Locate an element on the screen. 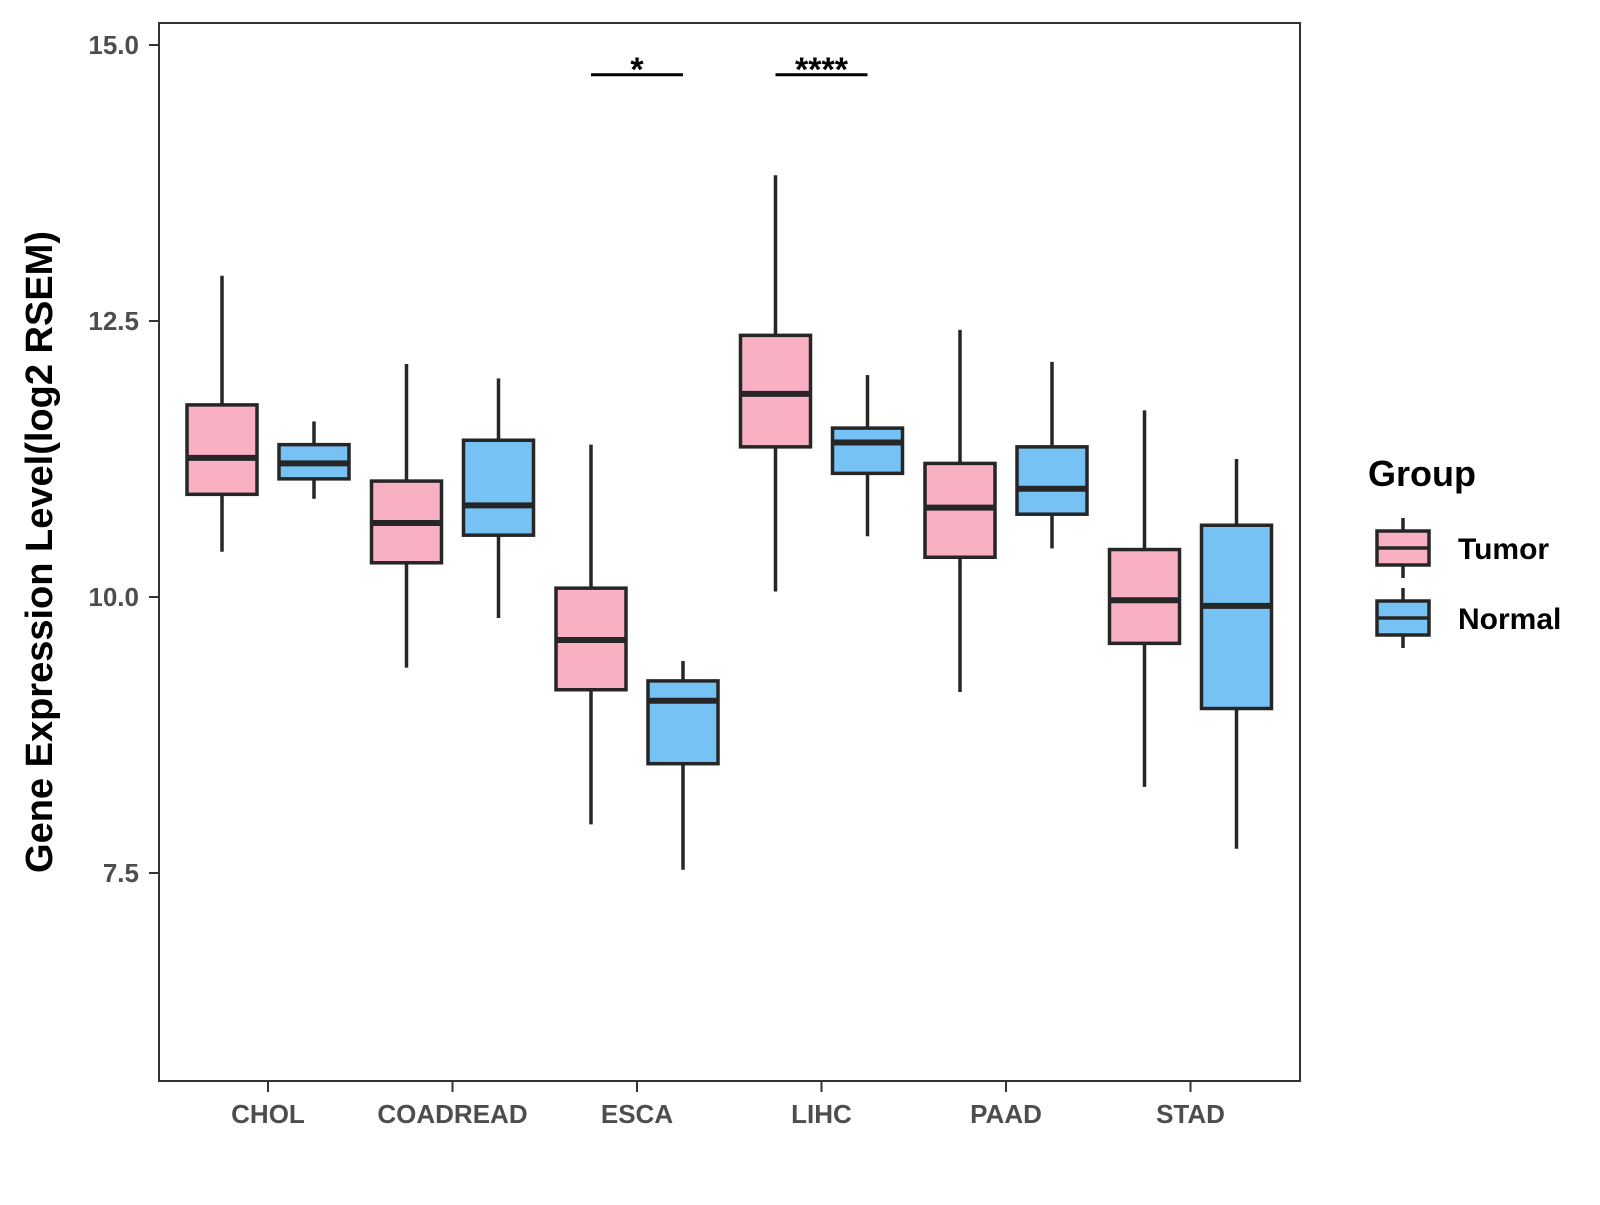 The image size is (1600, 1205). x-tick-label: LIHC is located at coordinates (821, 1114).